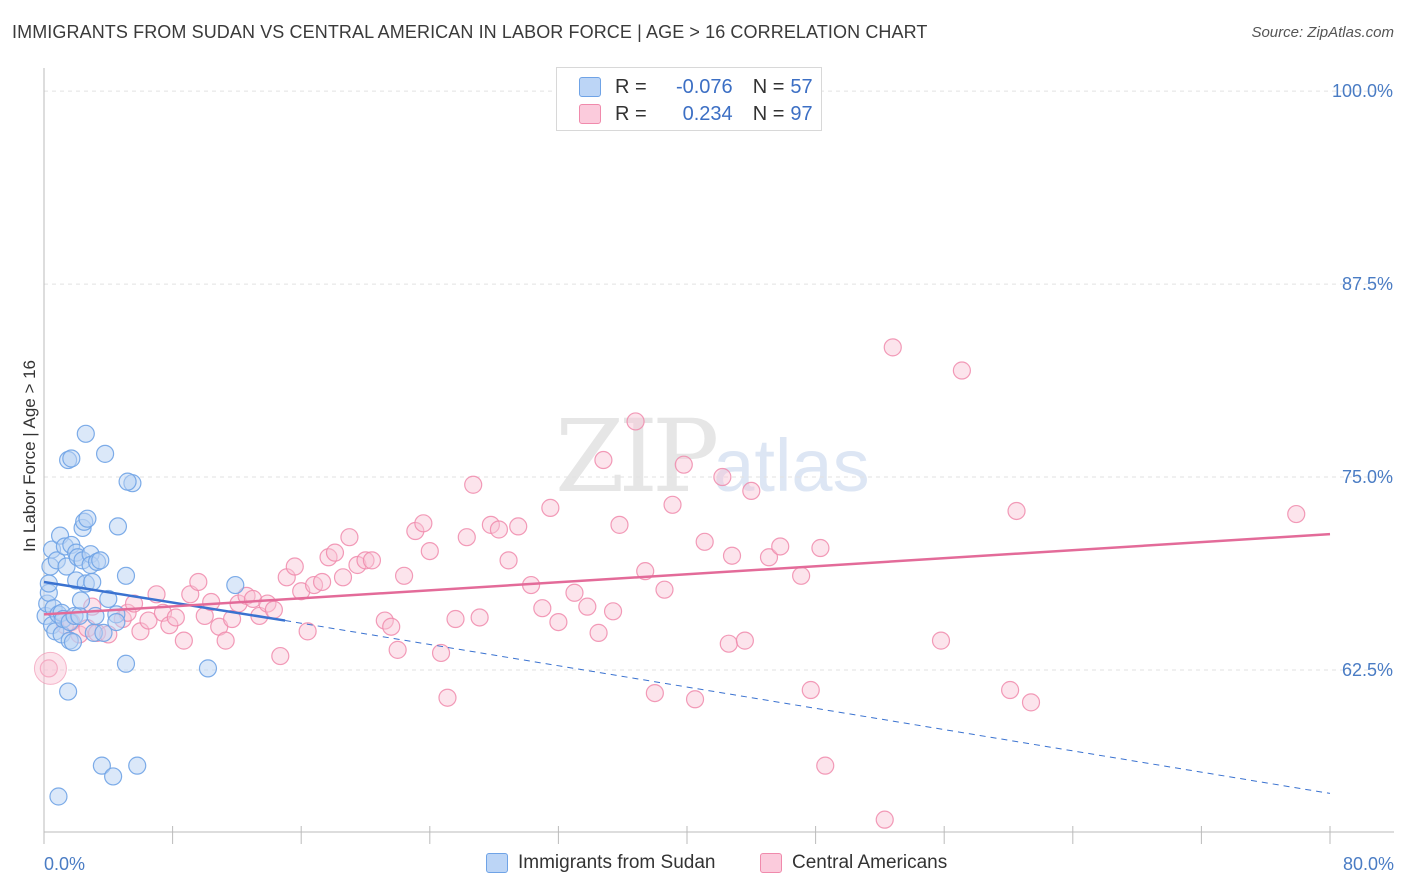 The image size is (1406, 892). What do you see at coordinates (687, 574) in the screenshot?
I see `central-trend-line` at bounding box center [687, 574].